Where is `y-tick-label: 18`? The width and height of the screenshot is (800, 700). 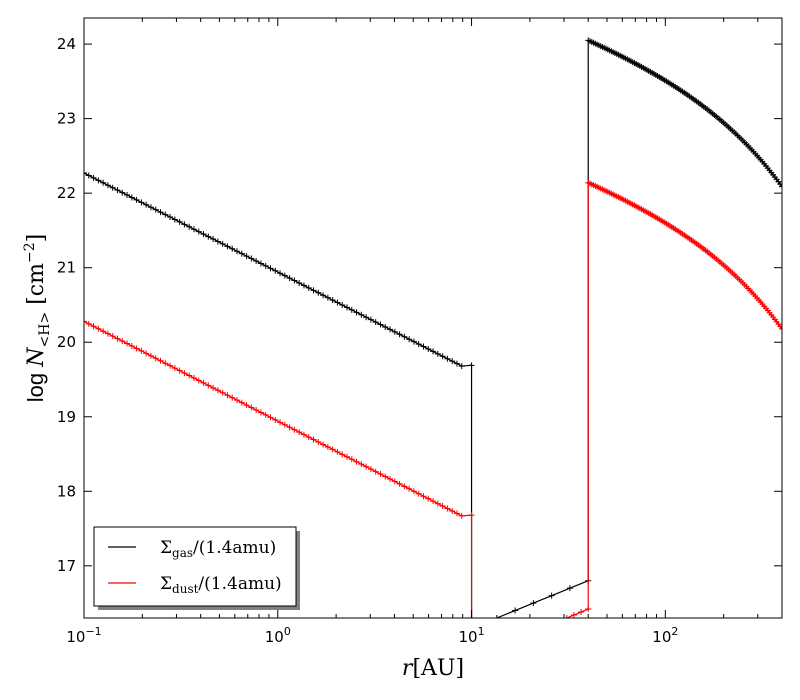 y-tick-label: 18 is located at coordinates (66, 491).